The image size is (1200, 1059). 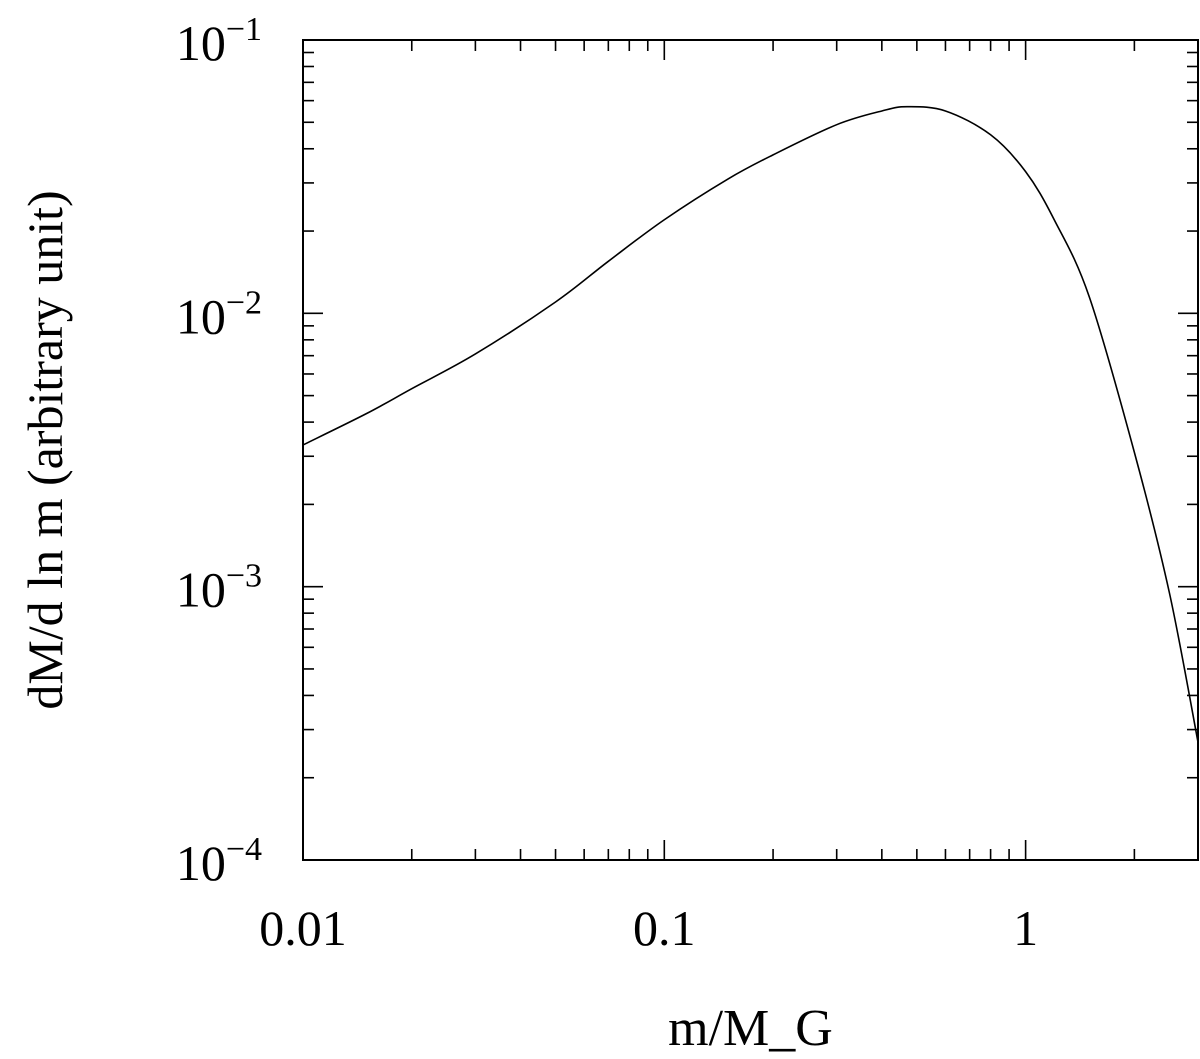 I want to click on y-tick-label: 10⁻⁴, so click(x=219, y=861).